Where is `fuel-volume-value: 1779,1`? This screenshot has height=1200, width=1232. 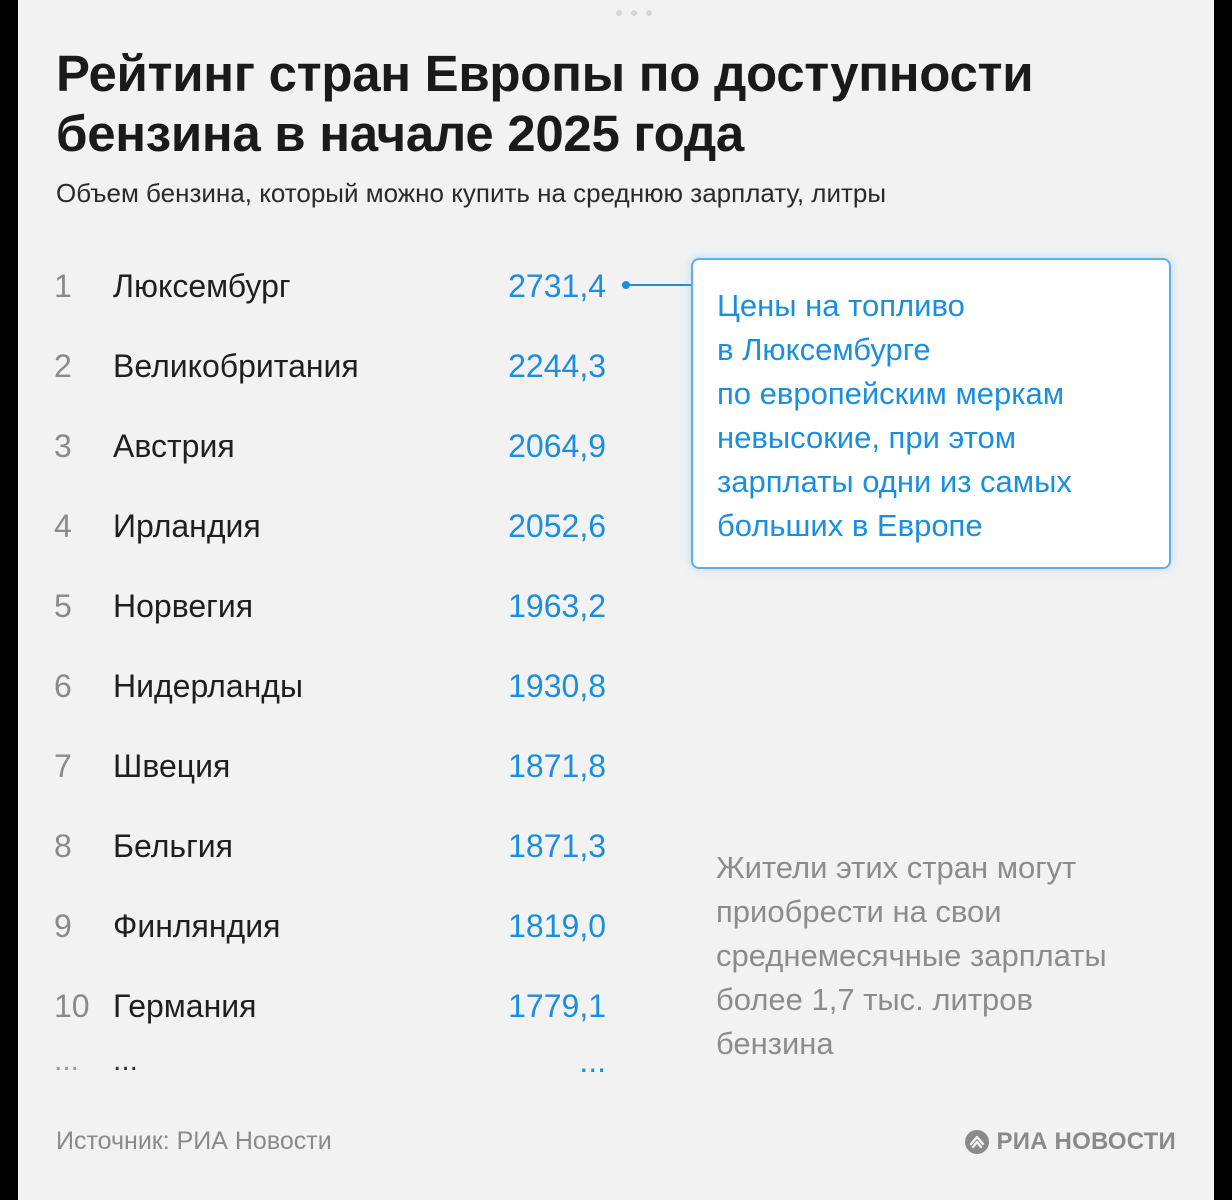 fuel-volume-value: 1779,1 is located at coordinates (557, 1006).